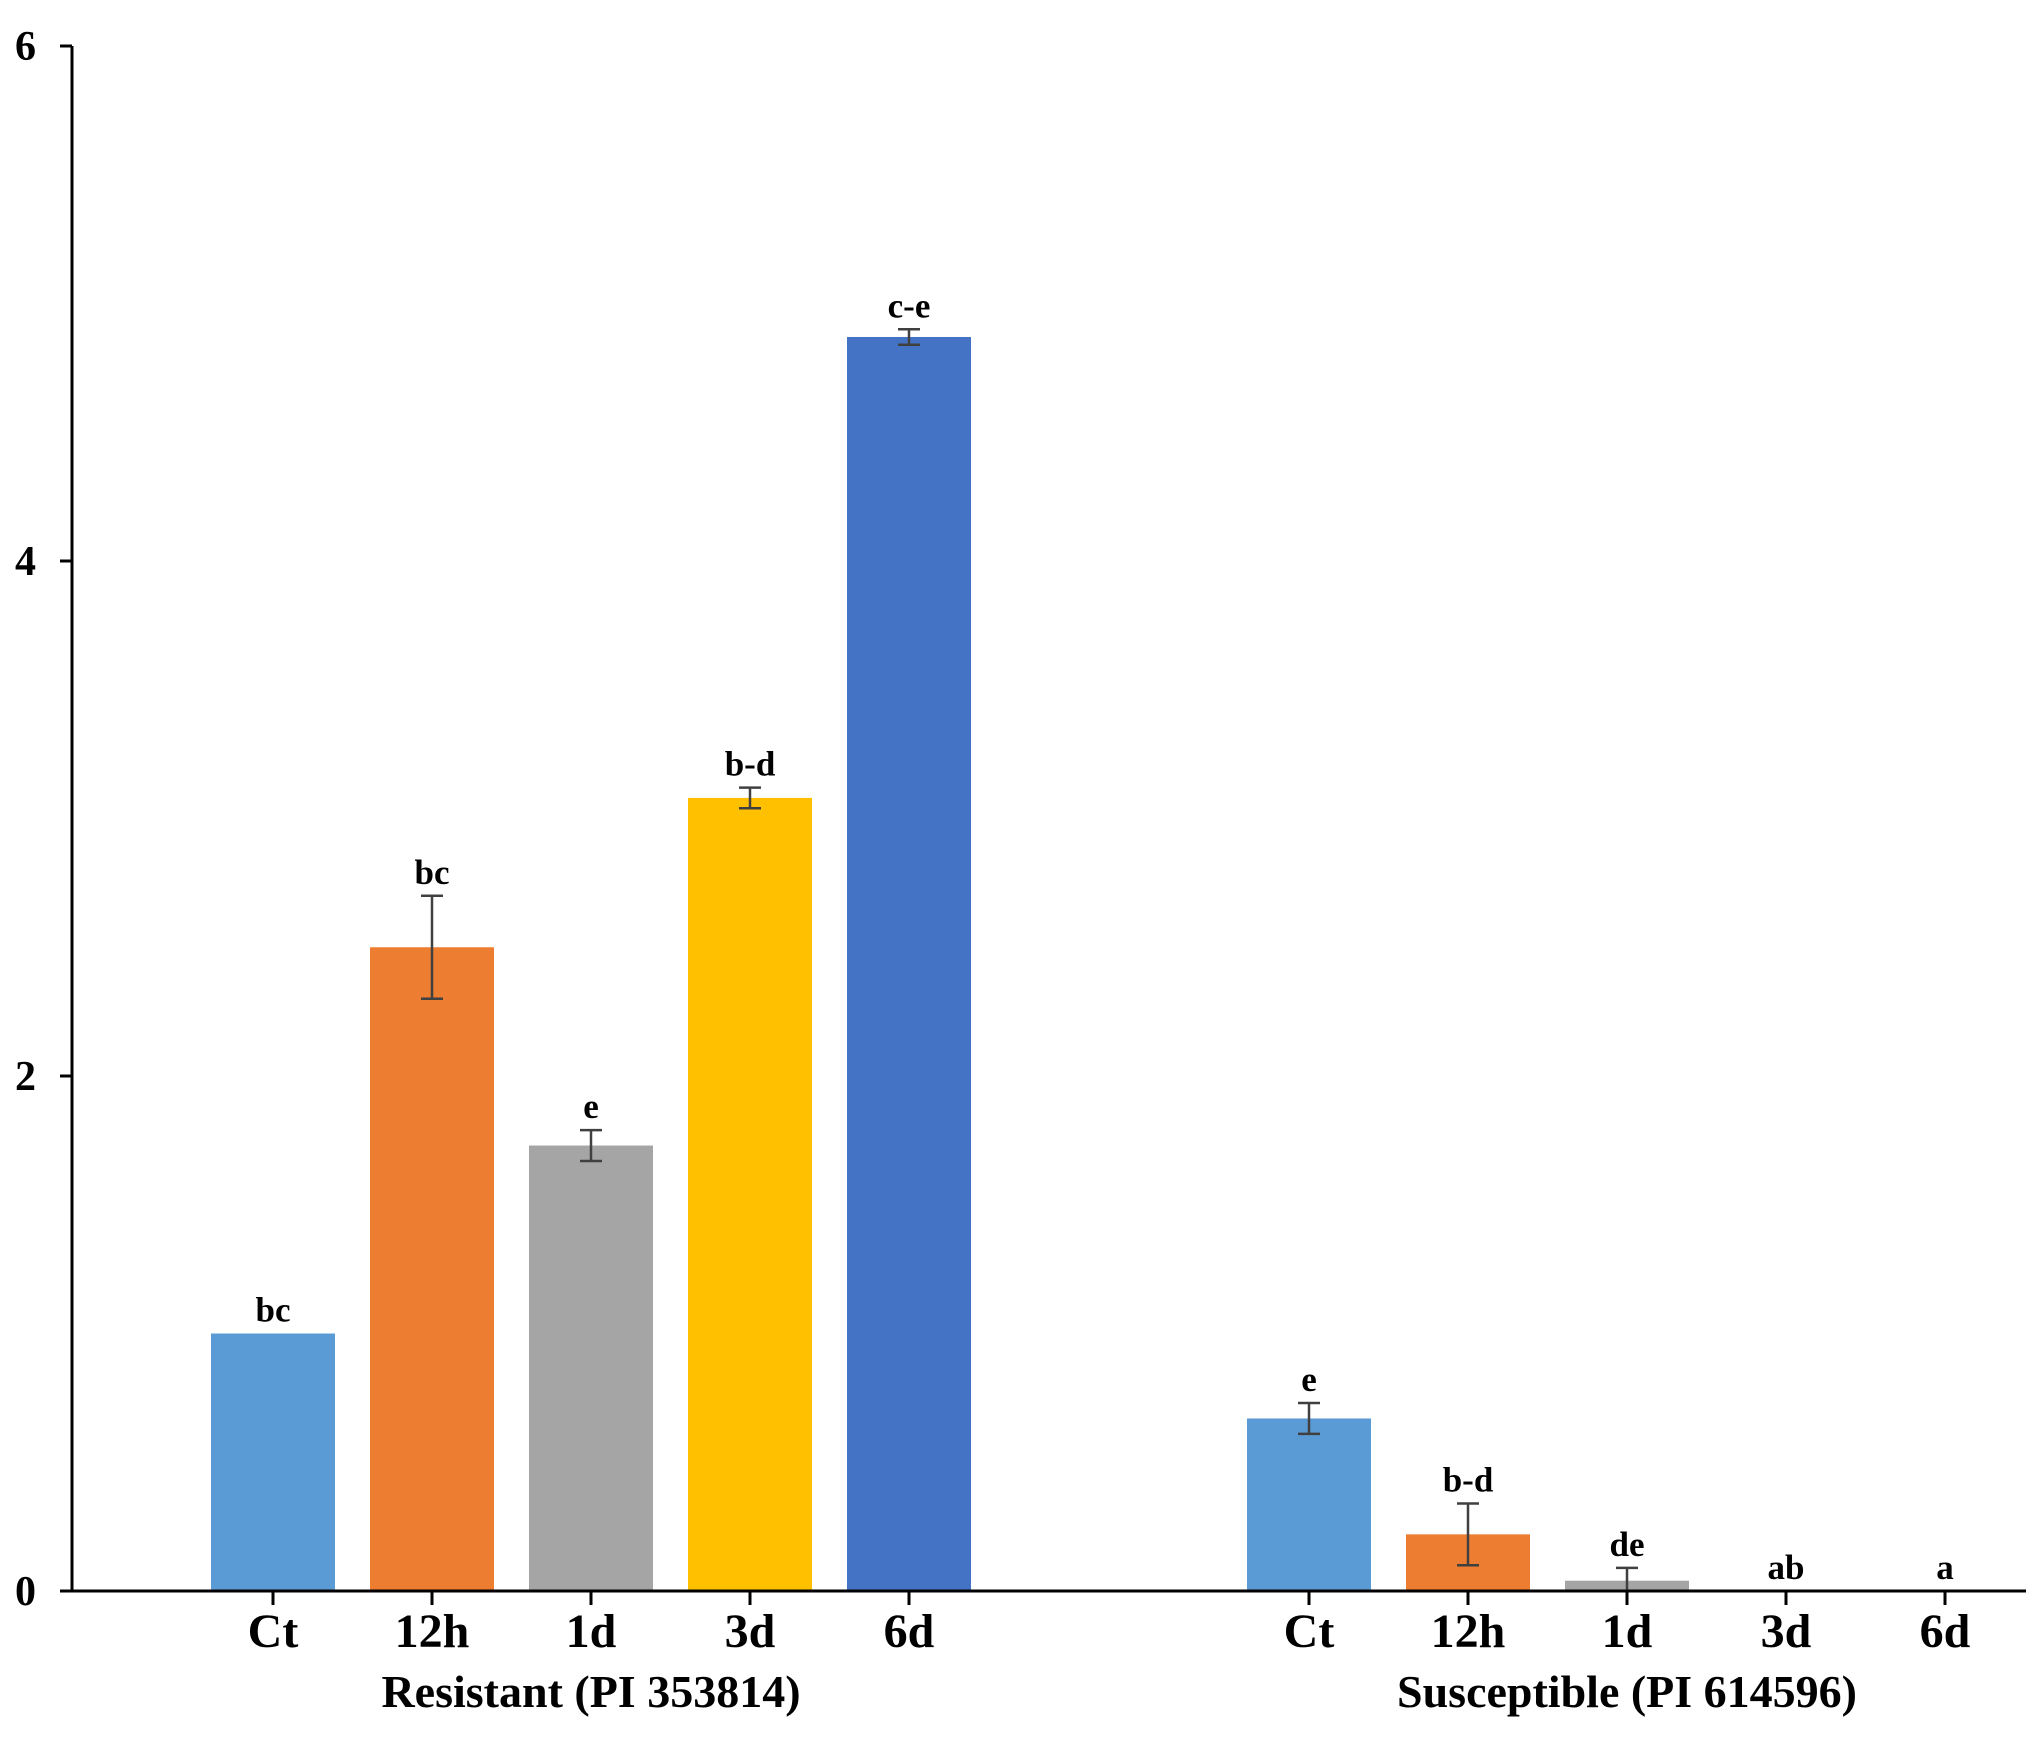 The height and width of the screenshot is (1738, 2026). I want to click on y-tick-label: 6, so click(25, 47).